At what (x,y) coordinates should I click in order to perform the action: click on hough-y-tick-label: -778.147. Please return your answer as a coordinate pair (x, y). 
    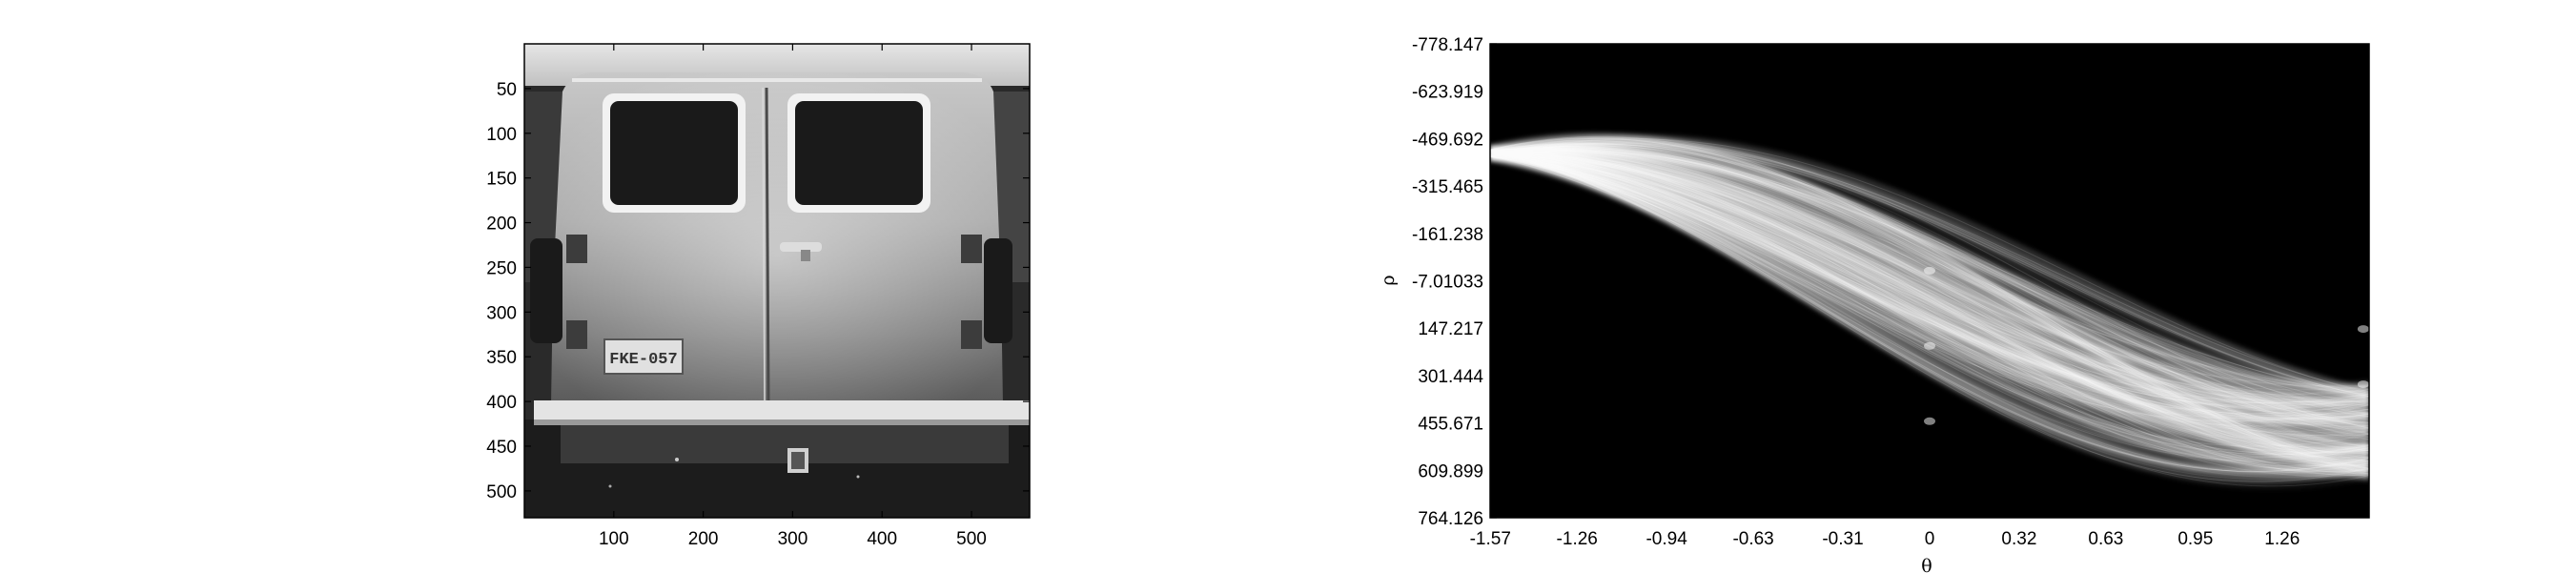
    Looking at the image, I should click on (1447, 45).